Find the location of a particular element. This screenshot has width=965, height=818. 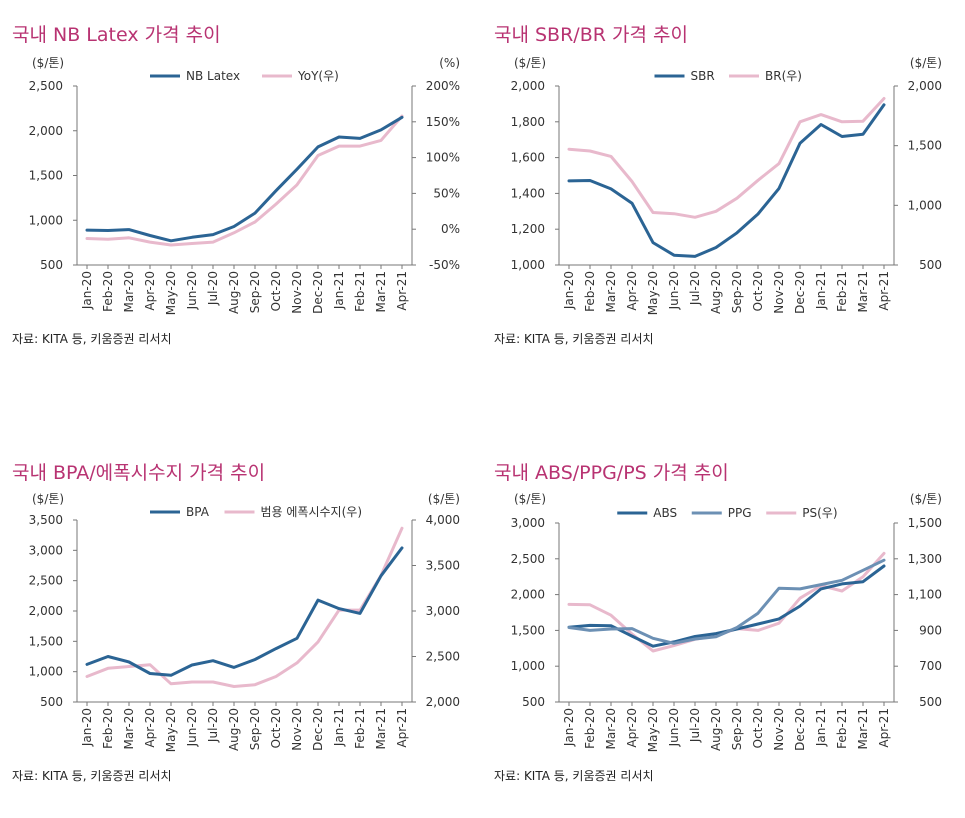

legend-label: 범용 에폭시수지(우) is located at coordinates (312, 512).